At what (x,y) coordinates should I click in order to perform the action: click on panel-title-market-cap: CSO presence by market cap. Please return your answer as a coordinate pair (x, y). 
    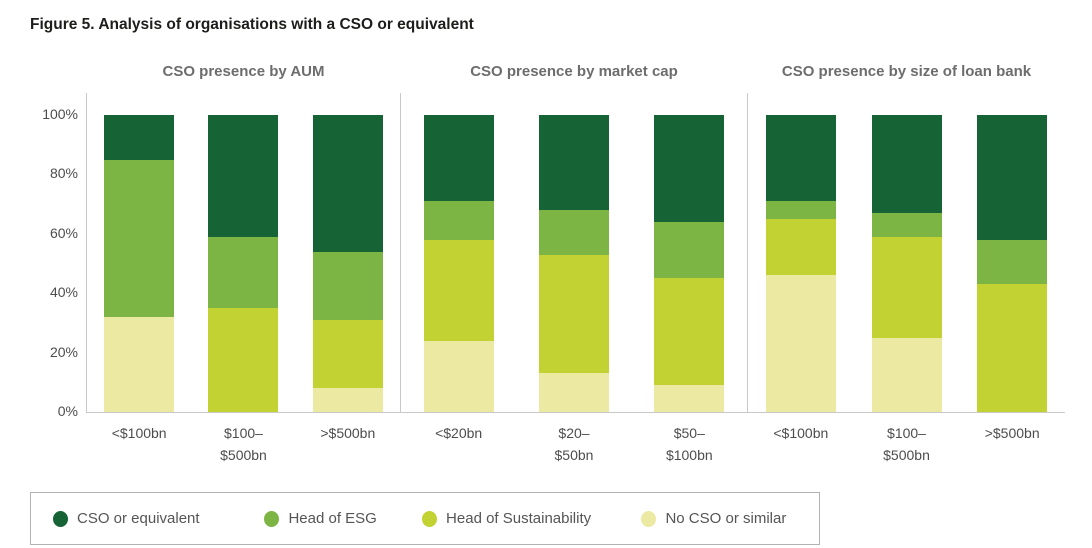
    Looking at the image, I should click on (574, 71).